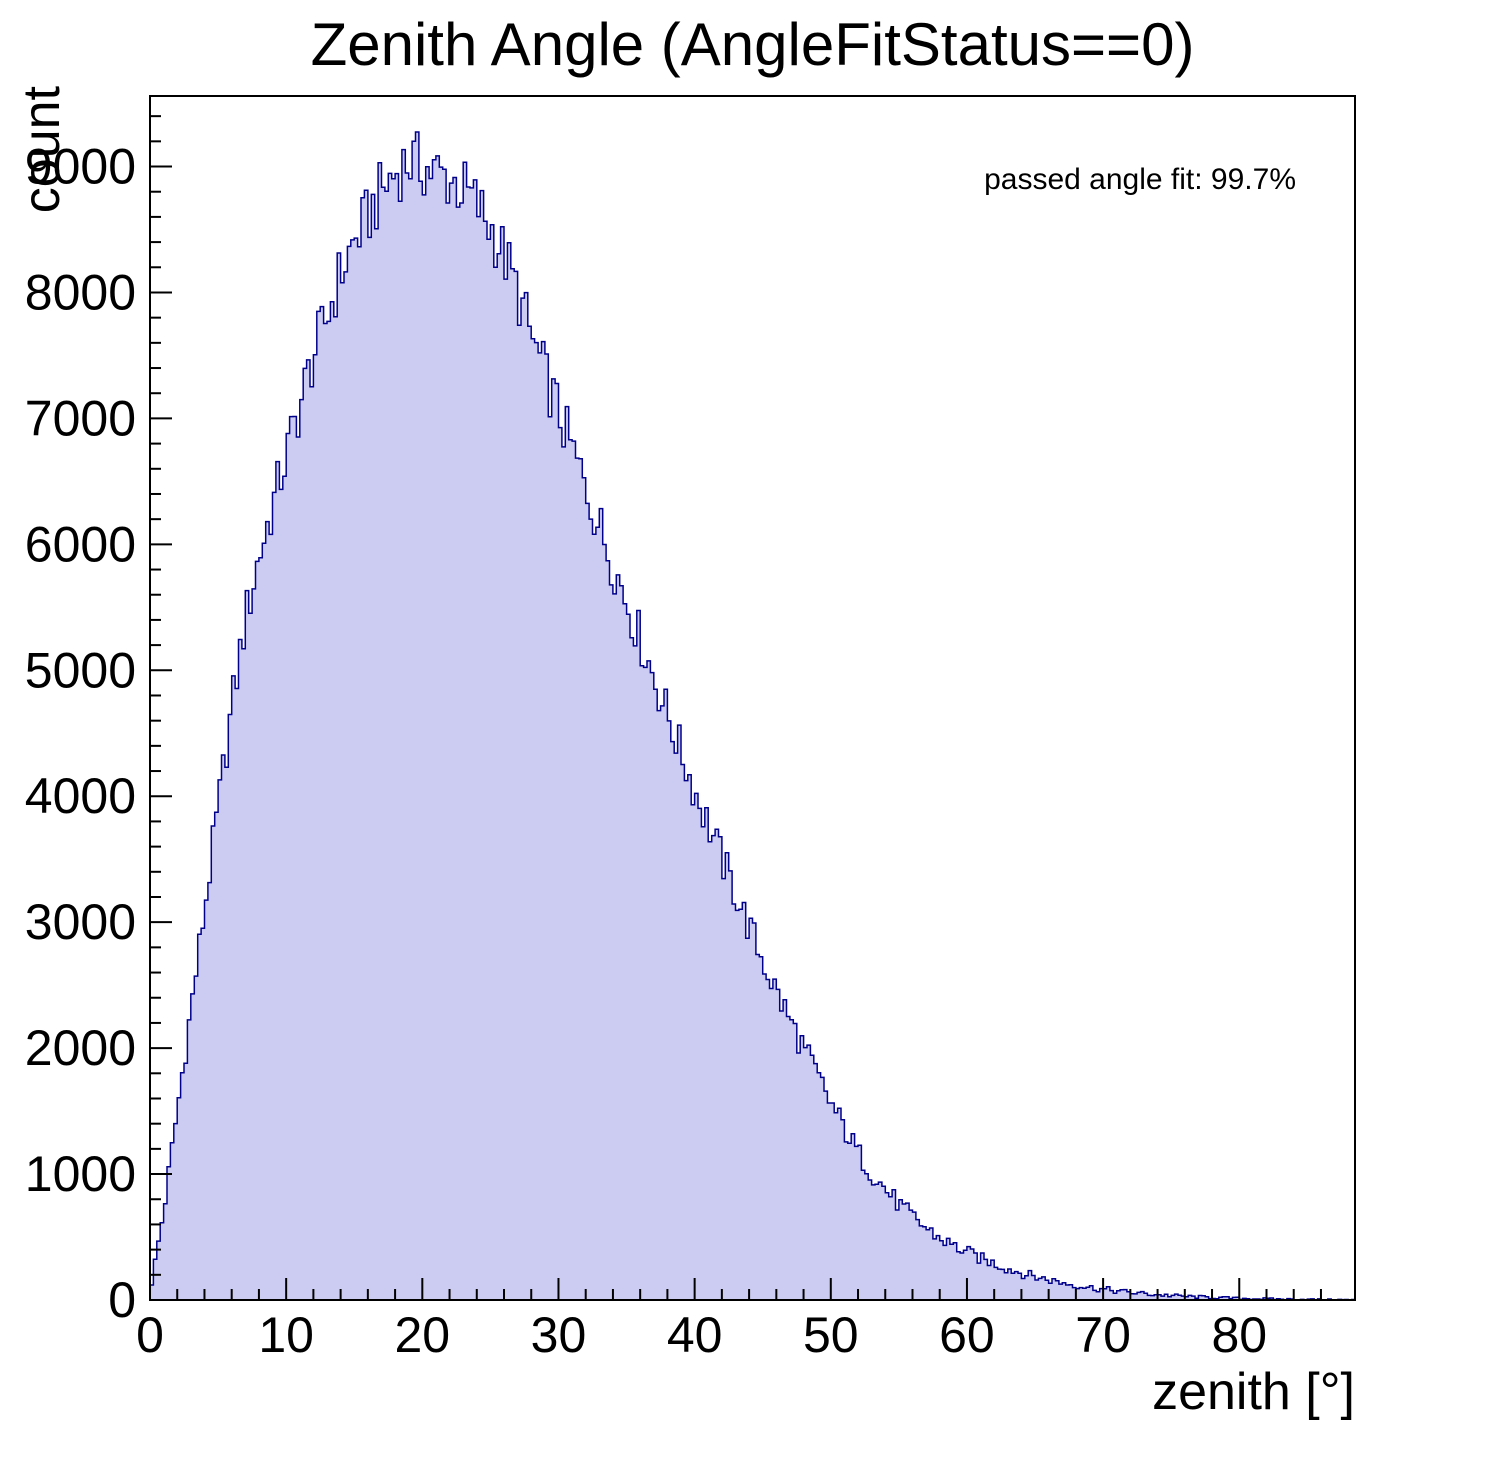 The height and width of the screenshot is (1472, 1496). What do you see at coordinates (423, 1335) in the screenshot?
I see `x-tick-label: 20` at bounding box center [423, 1335].